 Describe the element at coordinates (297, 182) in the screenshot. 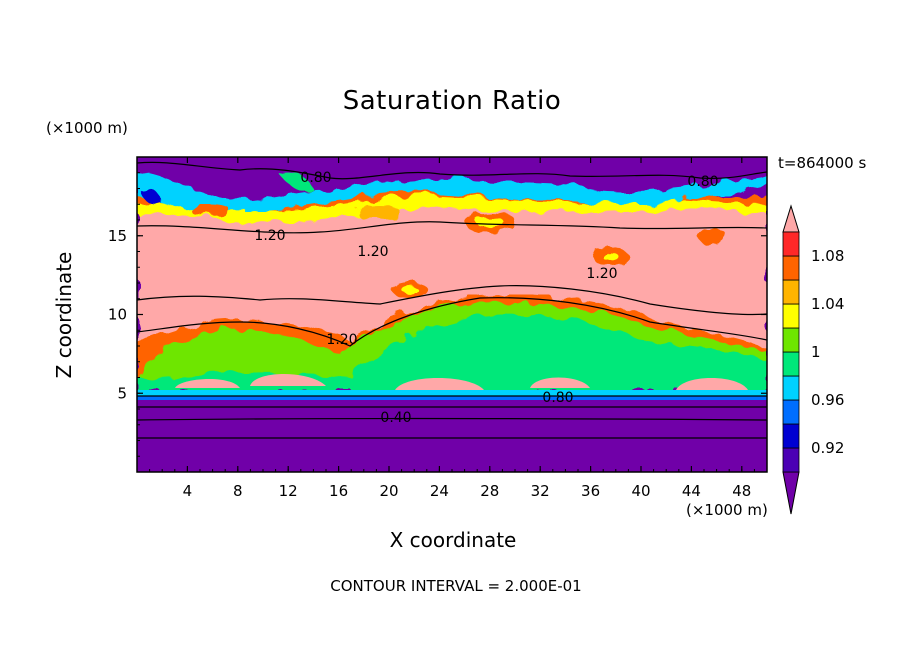

I see `top-green-patch` at that location.